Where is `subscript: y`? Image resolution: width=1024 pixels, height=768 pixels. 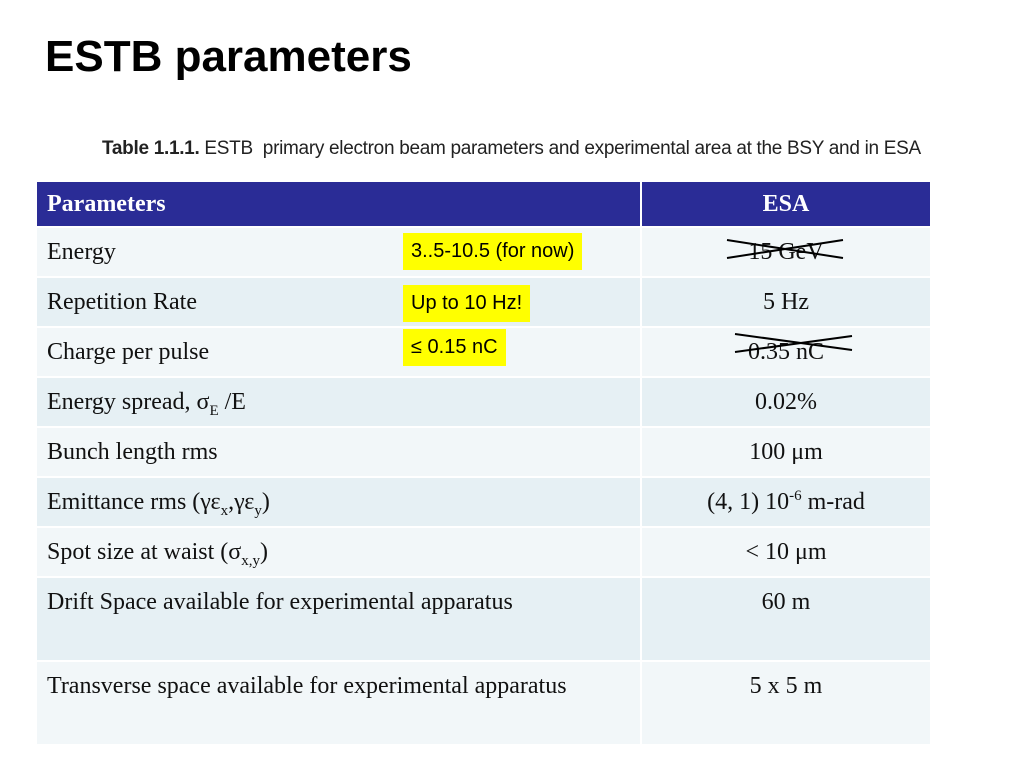 subscript: y is located at coordinates (258, 510).